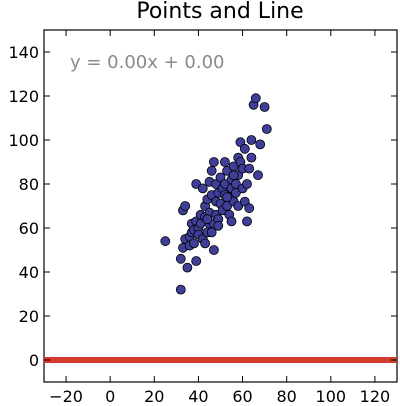 The height and width of the screenshot is (406, 400). Describe the element at coordinates (66, 396) in the screenshot. I see `x-tick-label: −20` at that location.